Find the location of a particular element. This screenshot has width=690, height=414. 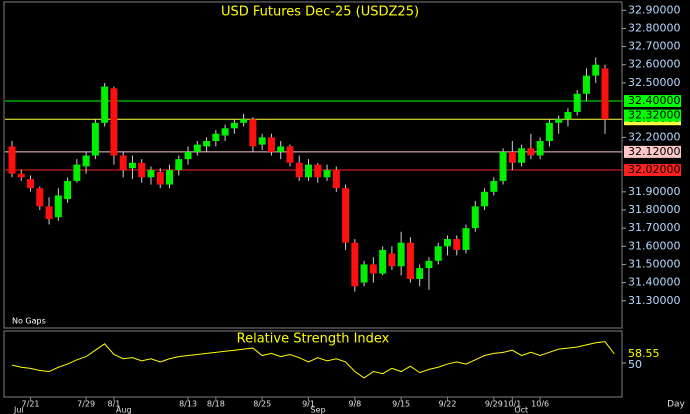

y-tick-label: 31.30000 is located at coordinates (654, 300).